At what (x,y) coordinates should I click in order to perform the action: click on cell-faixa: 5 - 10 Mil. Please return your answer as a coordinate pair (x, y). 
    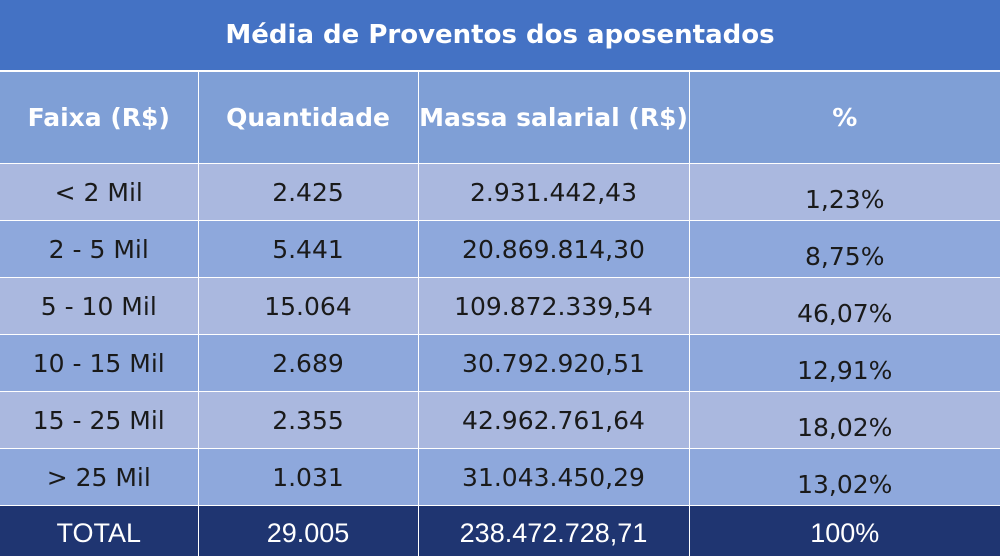
    Looking at the image, I should click on (99, 306).